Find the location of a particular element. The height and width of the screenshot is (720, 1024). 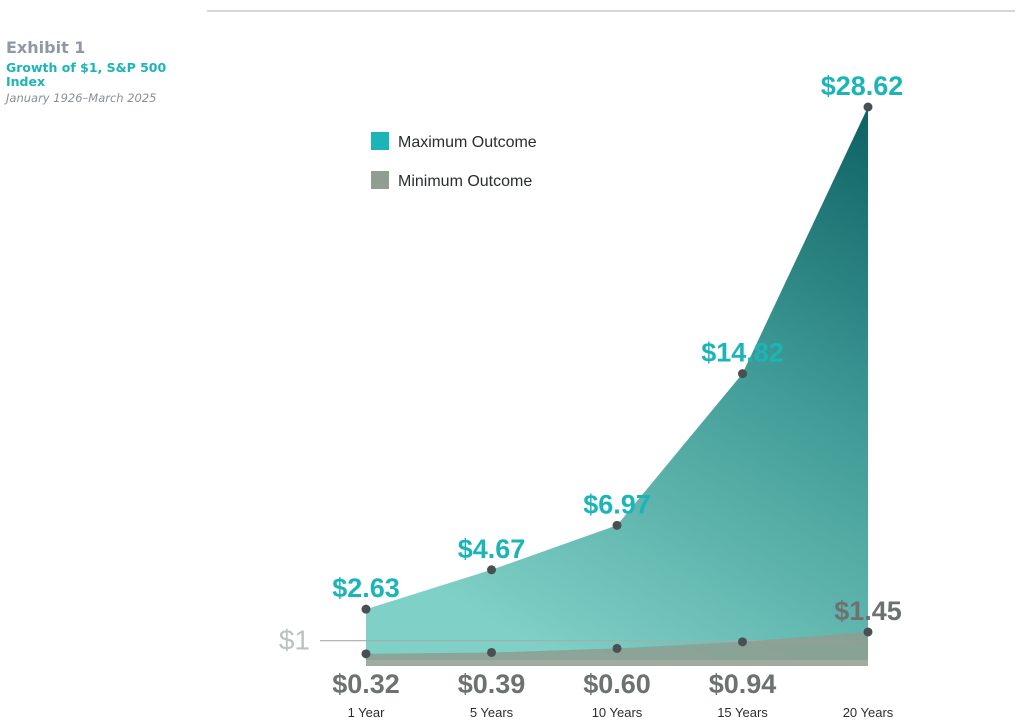

min-value-label: $0.94 is located at coordinates (743, 684).